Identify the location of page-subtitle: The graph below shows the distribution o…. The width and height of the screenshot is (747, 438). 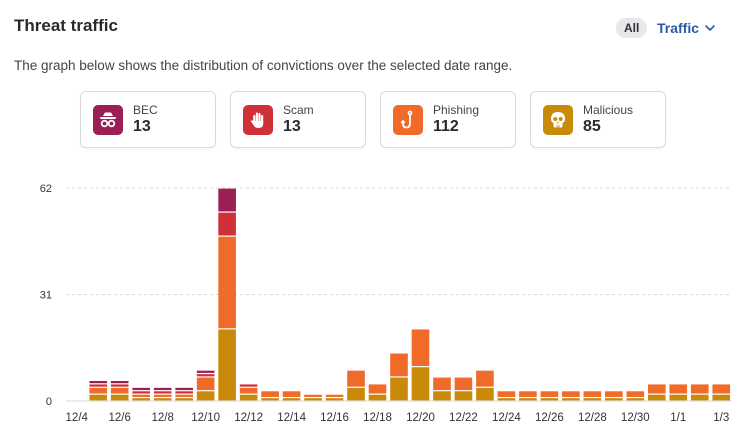
(263, 65).